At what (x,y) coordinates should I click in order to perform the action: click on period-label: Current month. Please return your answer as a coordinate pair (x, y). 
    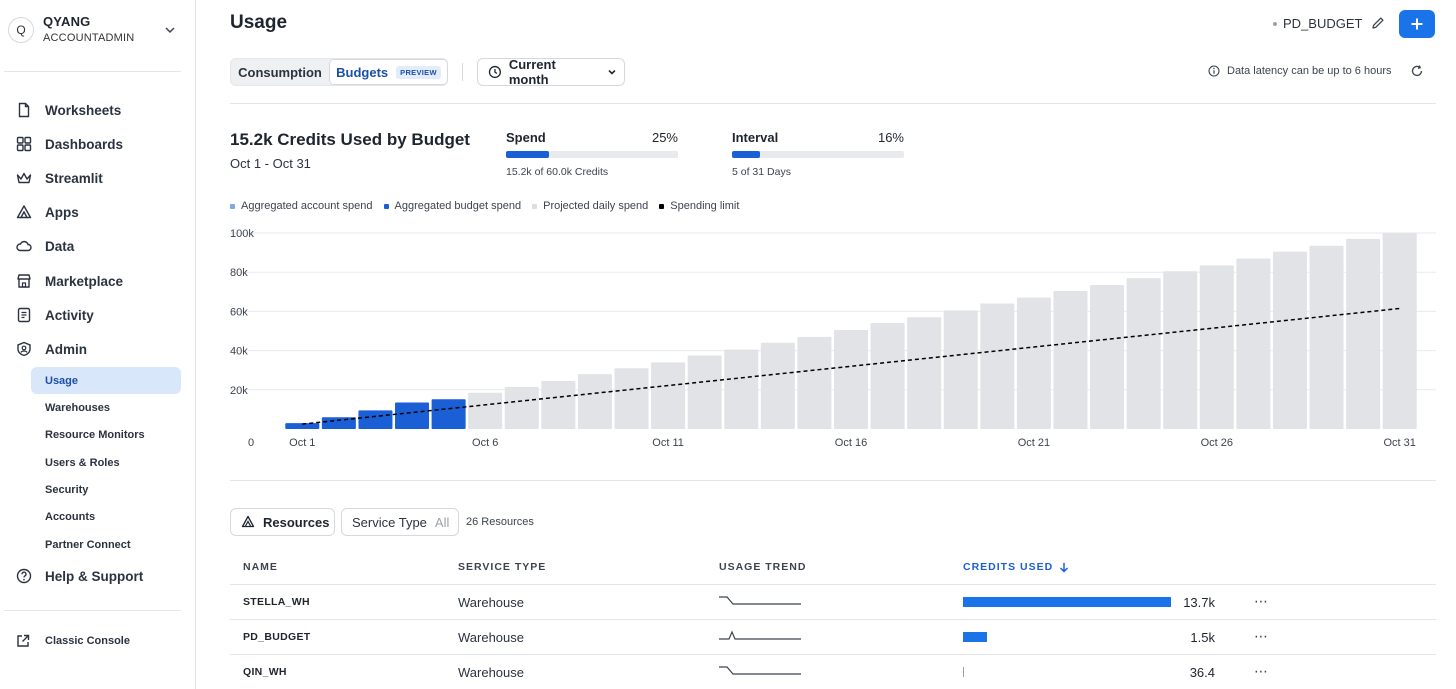
    Looking at the image, I should click on (532, 72).